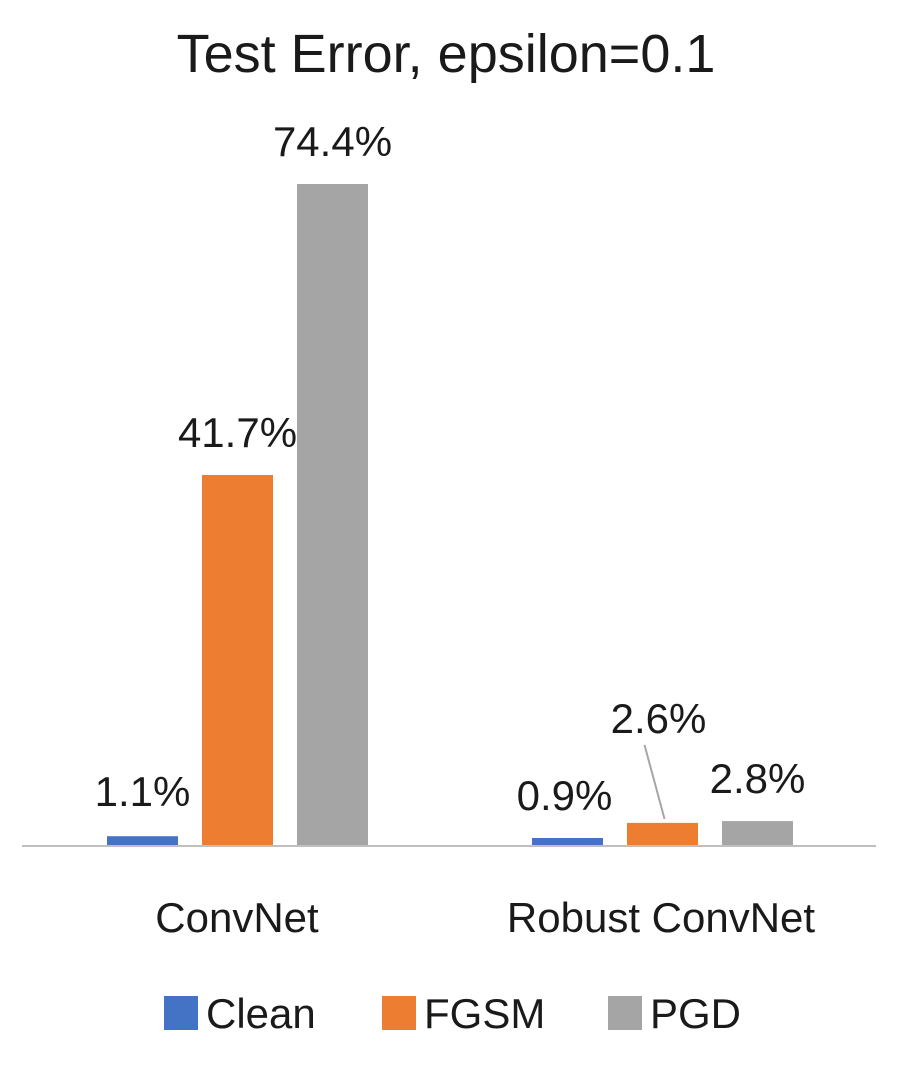 The image size is (898, 1066). I want to click on legend-label-clean: Clean, so click(261, 1013).